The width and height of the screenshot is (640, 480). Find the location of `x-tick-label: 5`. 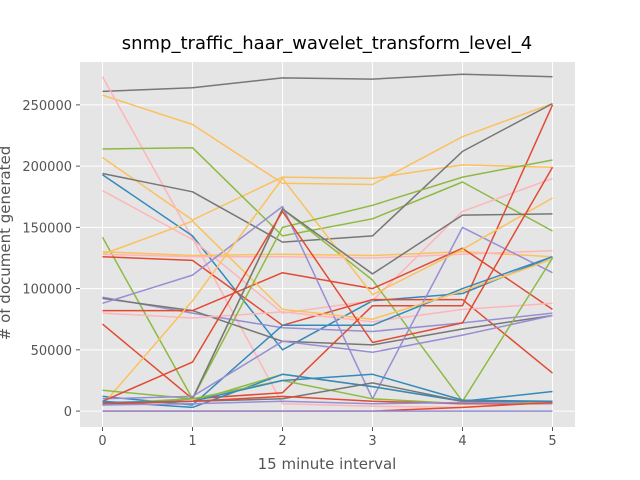

x-tick-label: 5 is located at coordinates (552, 441).